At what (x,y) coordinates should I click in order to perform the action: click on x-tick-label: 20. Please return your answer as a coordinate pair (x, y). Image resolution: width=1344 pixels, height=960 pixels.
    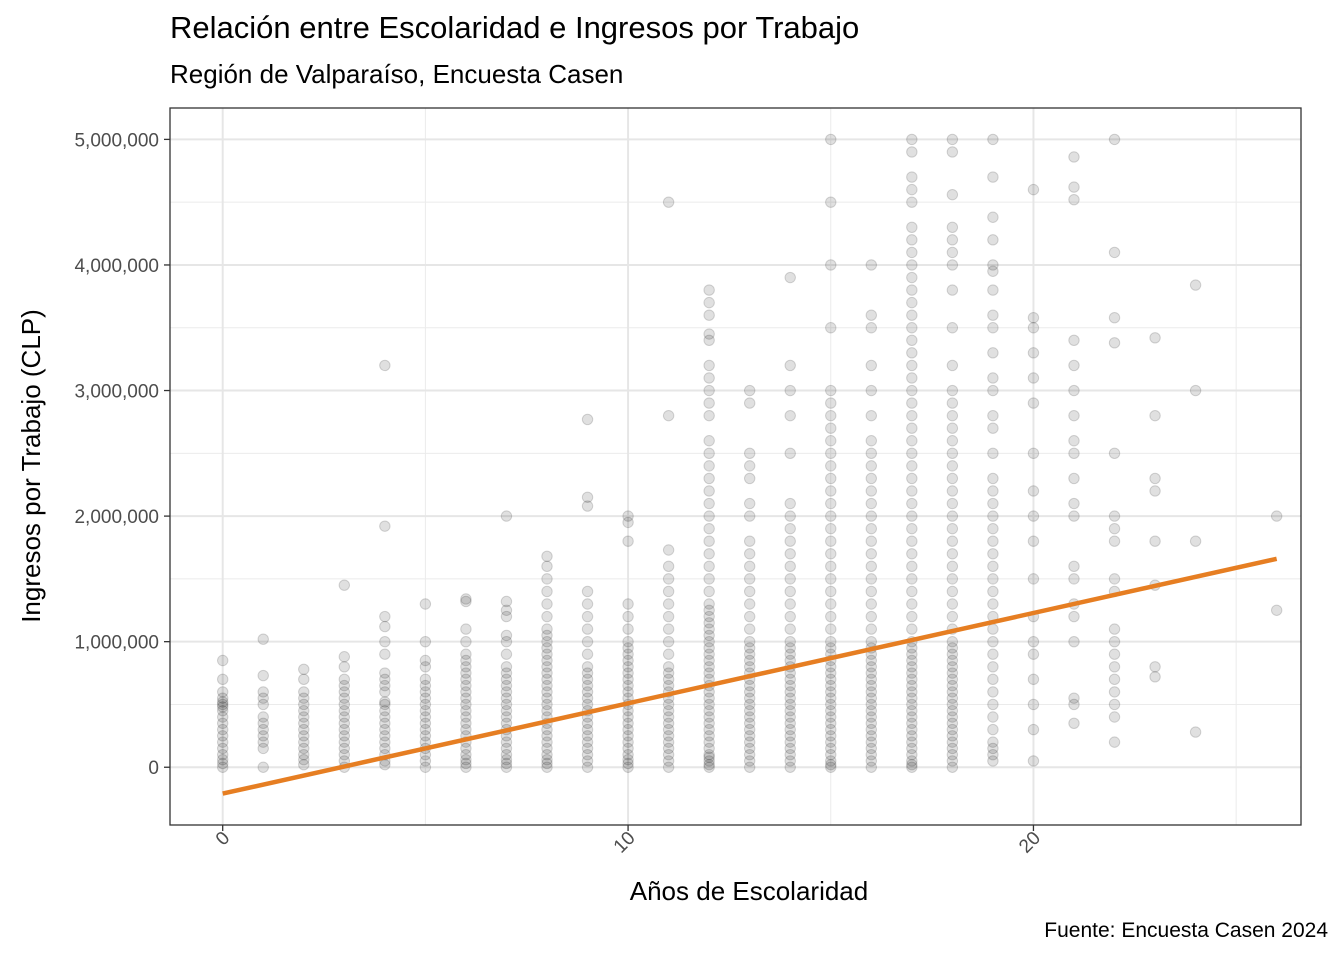
    Looking at the image, I should click on (1030, 843).